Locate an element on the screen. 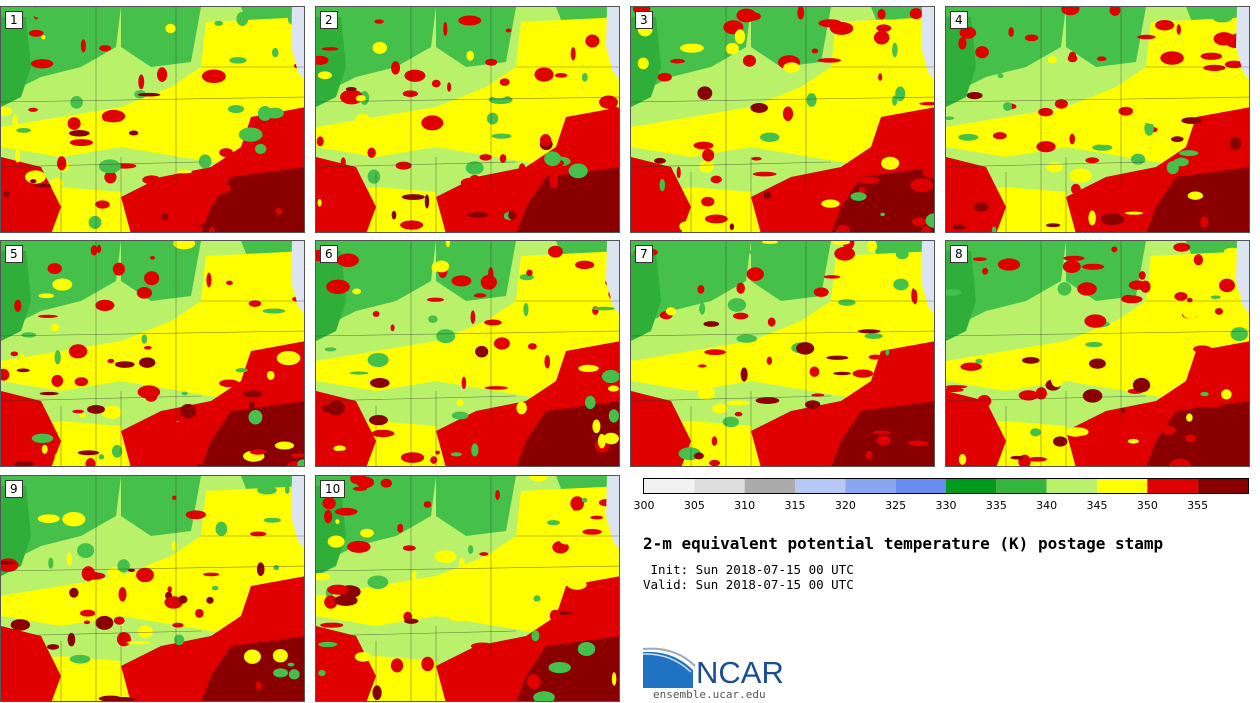 The image size is (1260, 703). panel-number: 9 is located at coordinates (14, 489).